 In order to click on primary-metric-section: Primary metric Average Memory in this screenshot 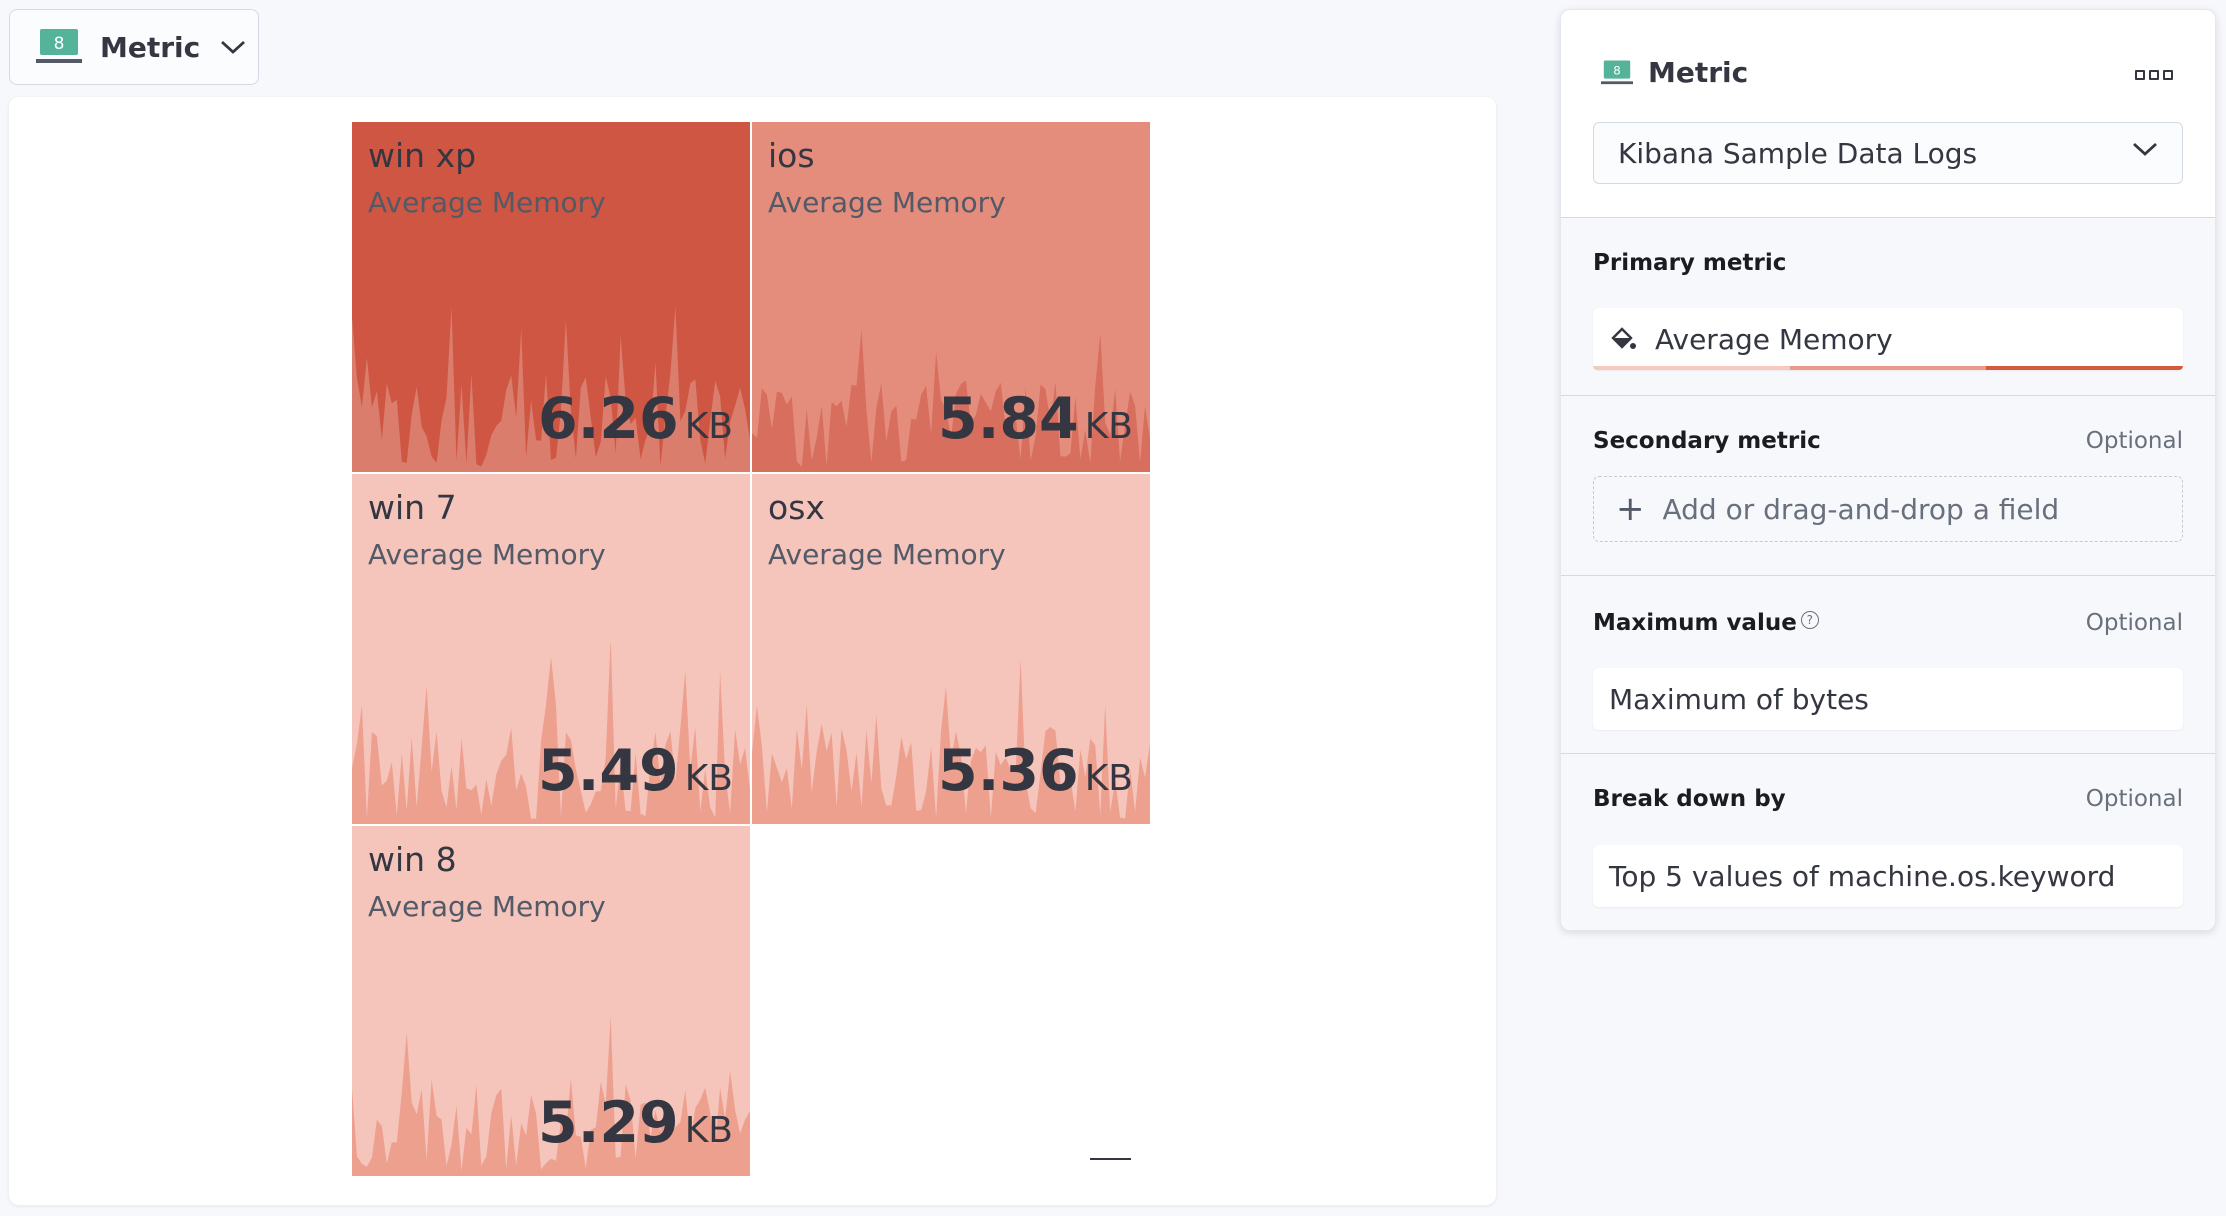, I will do `click(1888, 306)`.